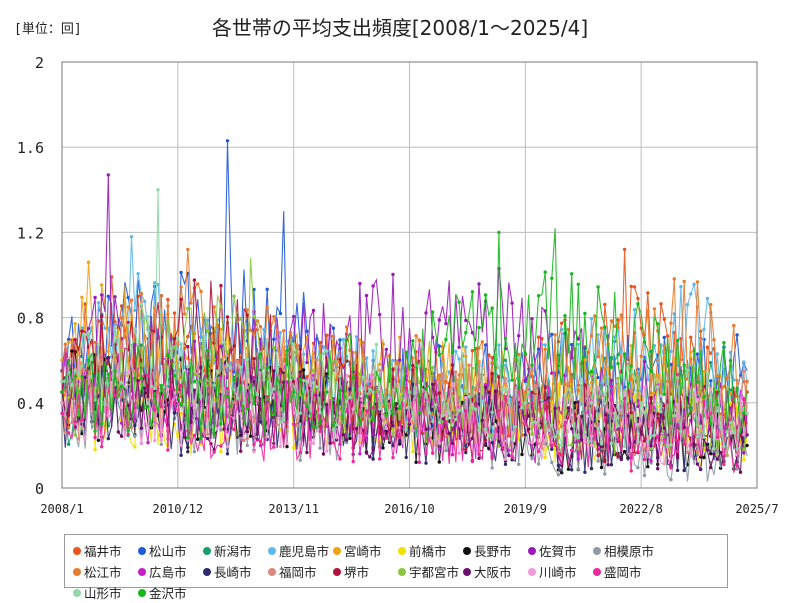  What do you see at coordinates (625, 571) in the screenshot?
I see `legend-item: 盛岡市` at bounding box center [625, 571].